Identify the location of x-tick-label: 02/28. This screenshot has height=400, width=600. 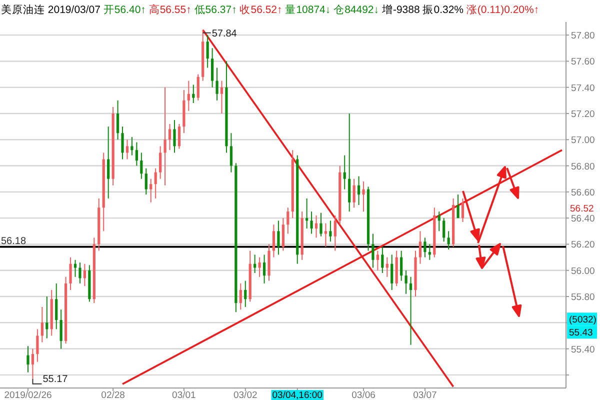
(113, 395).